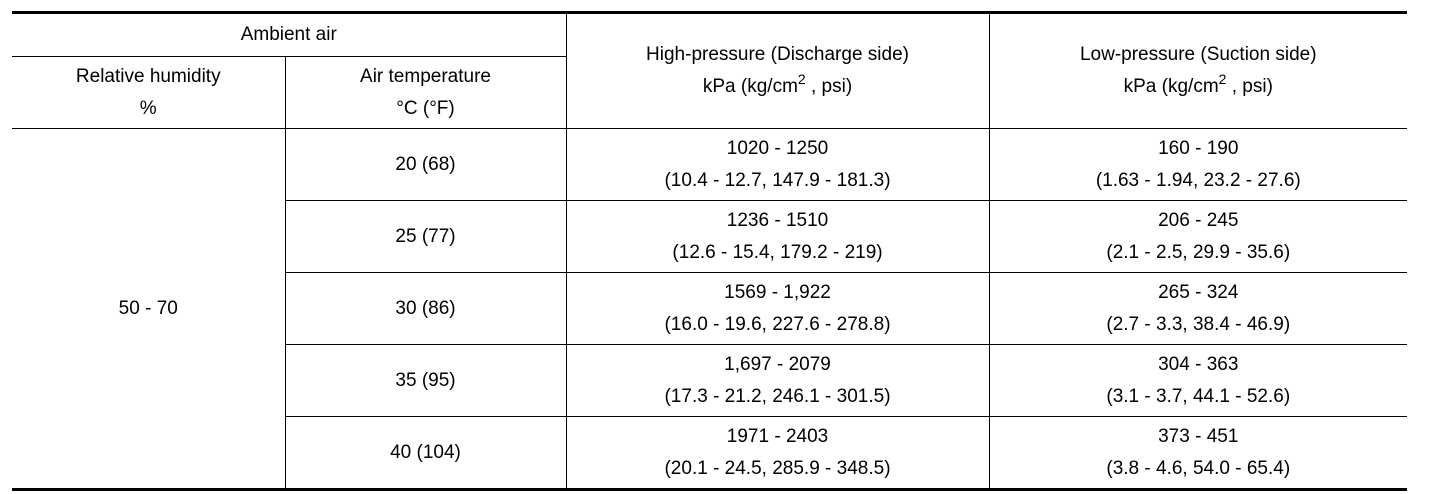  What do you see at coordinates (1198, 468) in the screenshot?
I see `cell-text: (3.8 - 4.6, 54.0 - 65.4)` at bounding box center [1198, 468].